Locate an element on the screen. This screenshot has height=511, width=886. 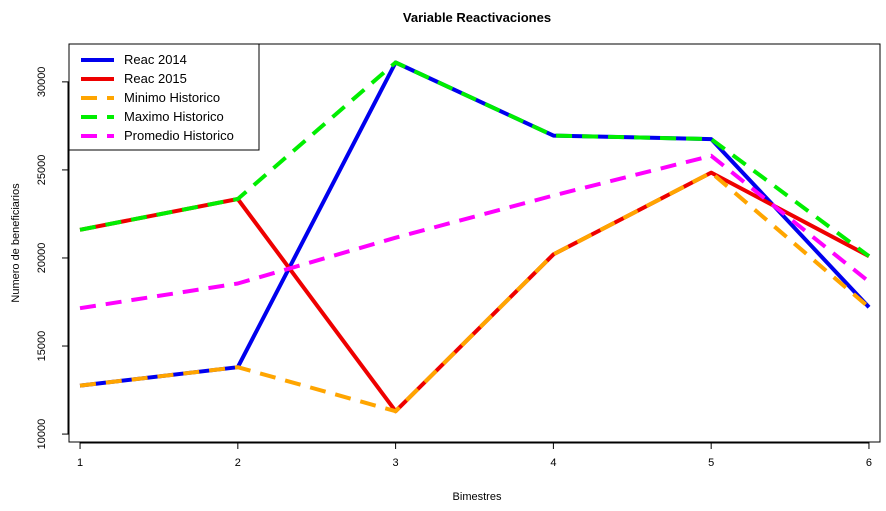
y-axis: 10000 15000 20000 25000 30000 is located at coordinates (52, 258).